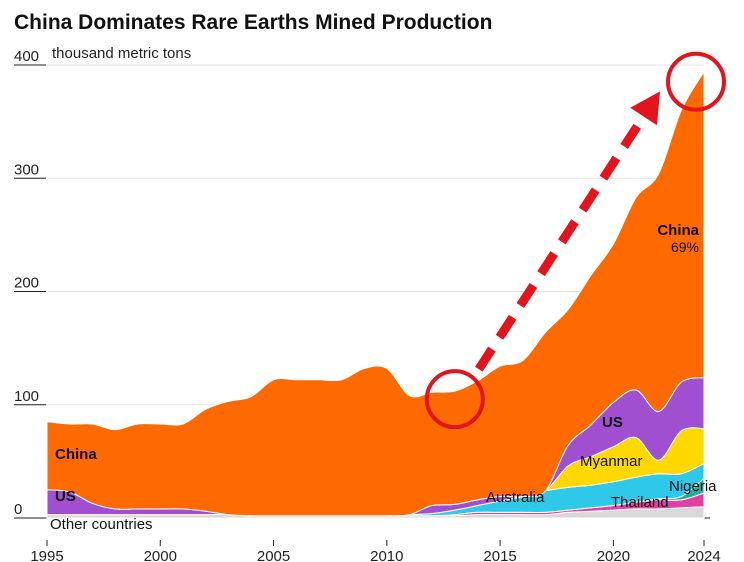  Describe the element at coordinates (696, 81) in the screenshot. I see `highlight-circle-end` at that location.